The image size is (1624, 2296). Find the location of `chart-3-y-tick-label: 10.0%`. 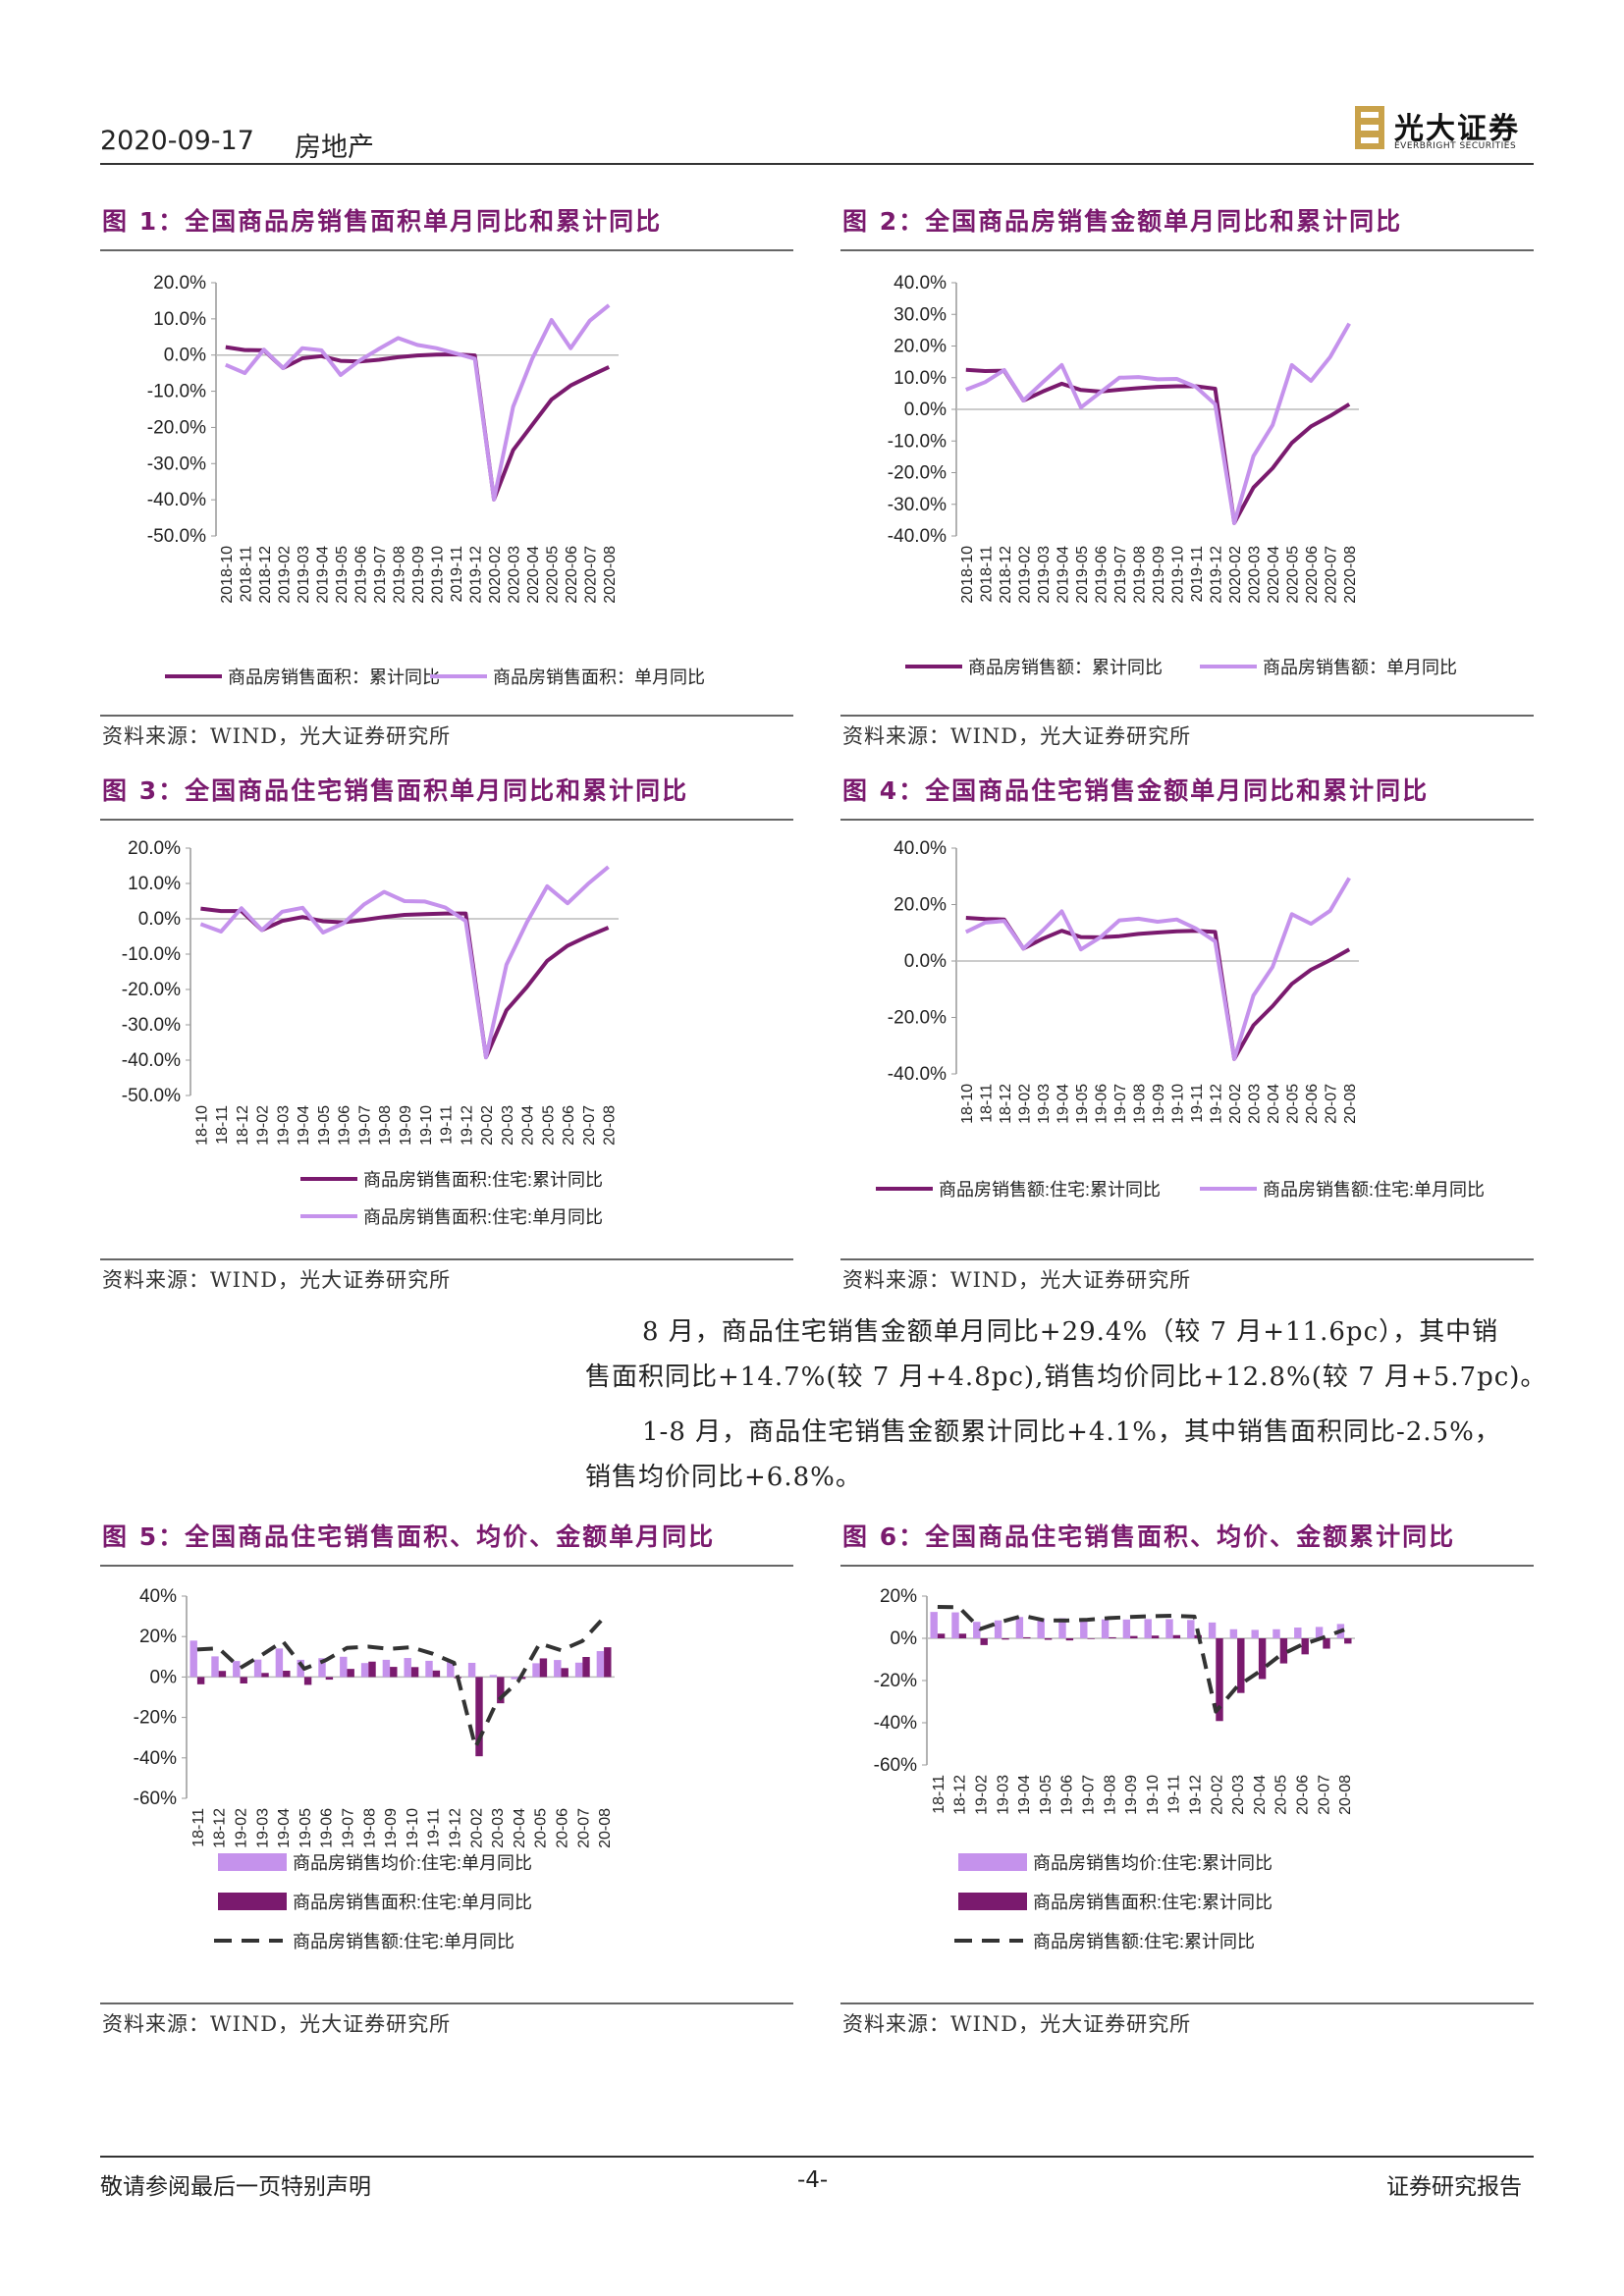

chart-3-y-tick-label: 10.0% is located at coordinates (154, 884).